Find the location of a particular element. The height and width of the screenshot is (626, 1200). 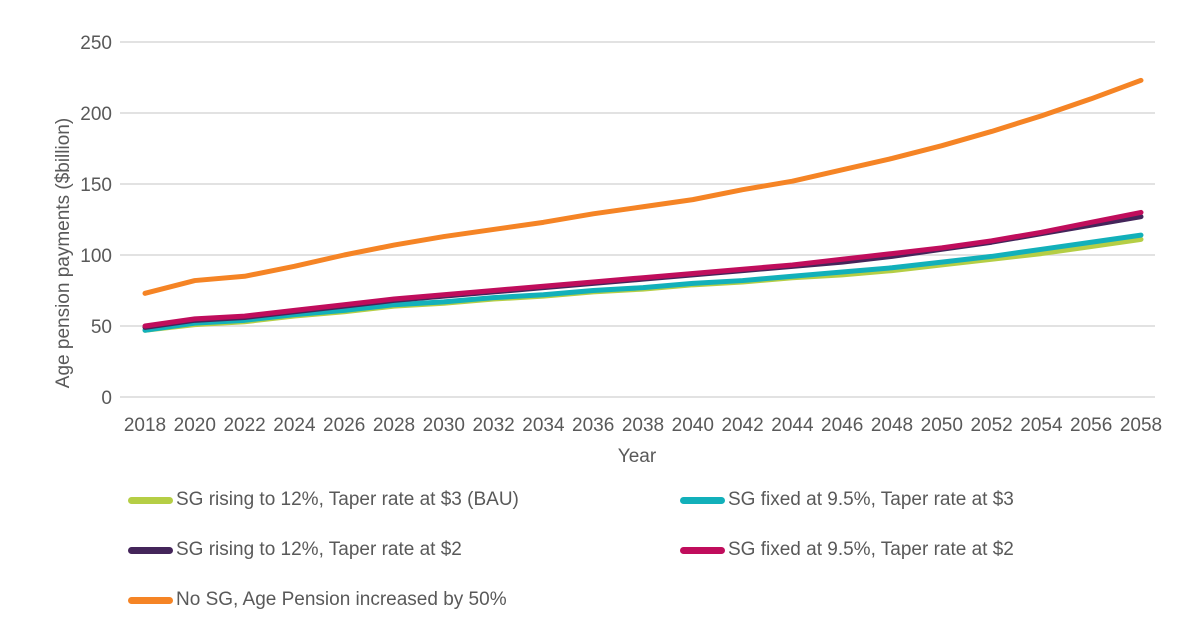

legend-swatch-purple is located at coordinates (150, 550).